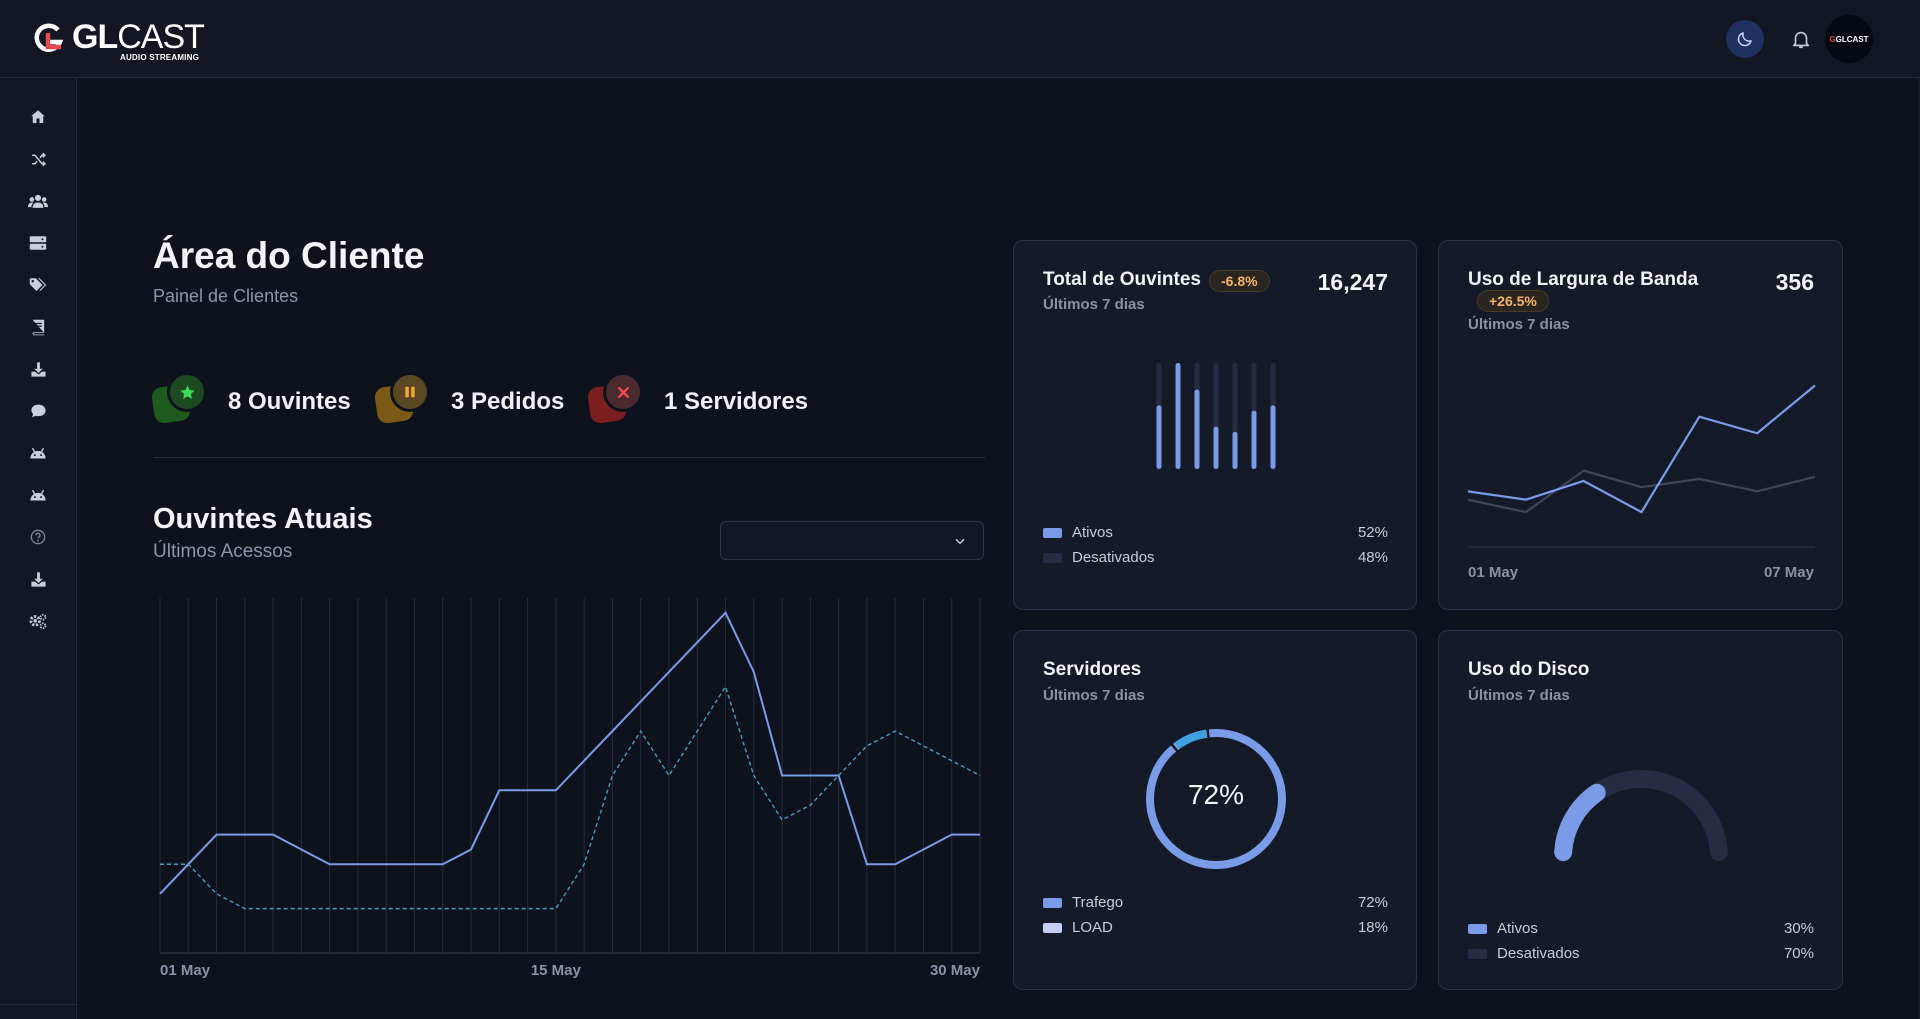 This screenshot has height=1019, width=1920. I want to click on logo: GLCAST AUDIO STREAMING, so click(119, 40).